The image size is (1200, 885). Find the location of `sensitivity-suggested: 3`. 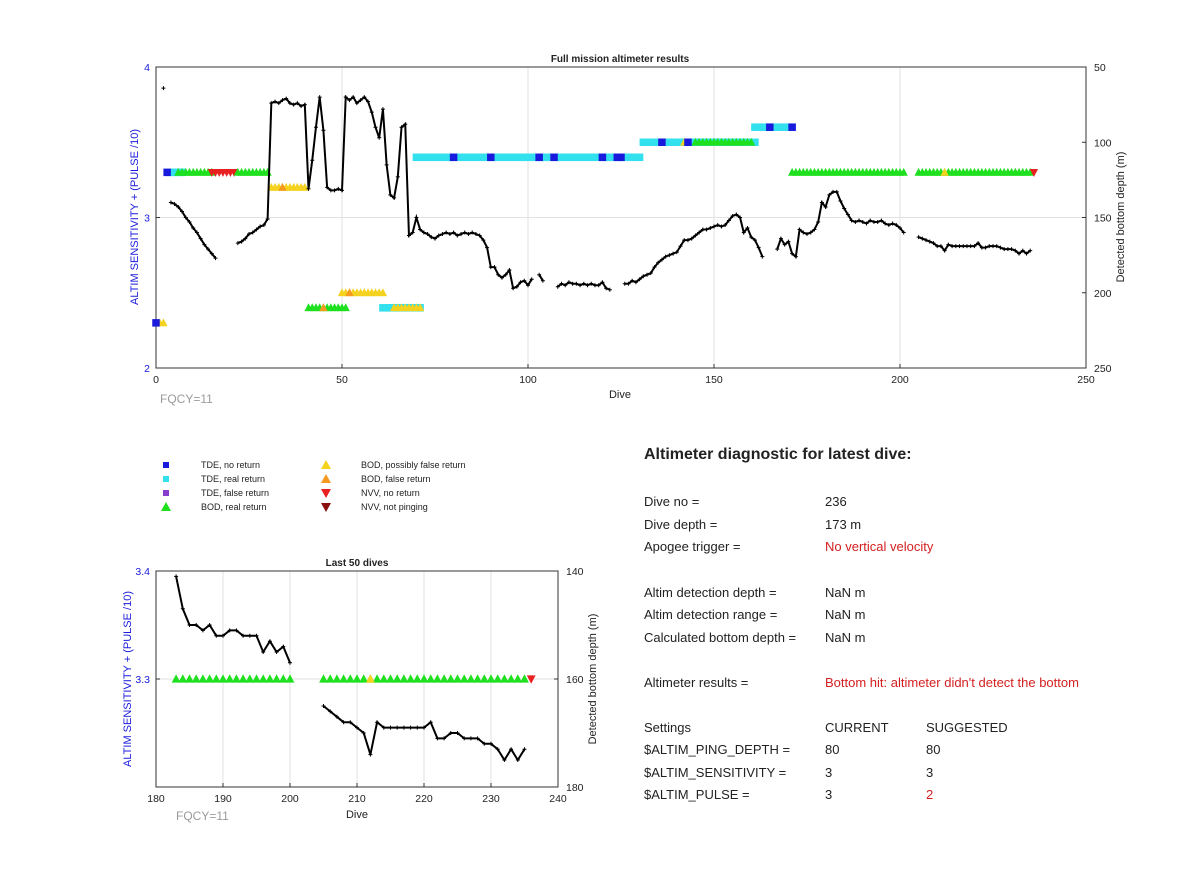

sensitivity-suggested: 3 is located at coordinates (930, 772).